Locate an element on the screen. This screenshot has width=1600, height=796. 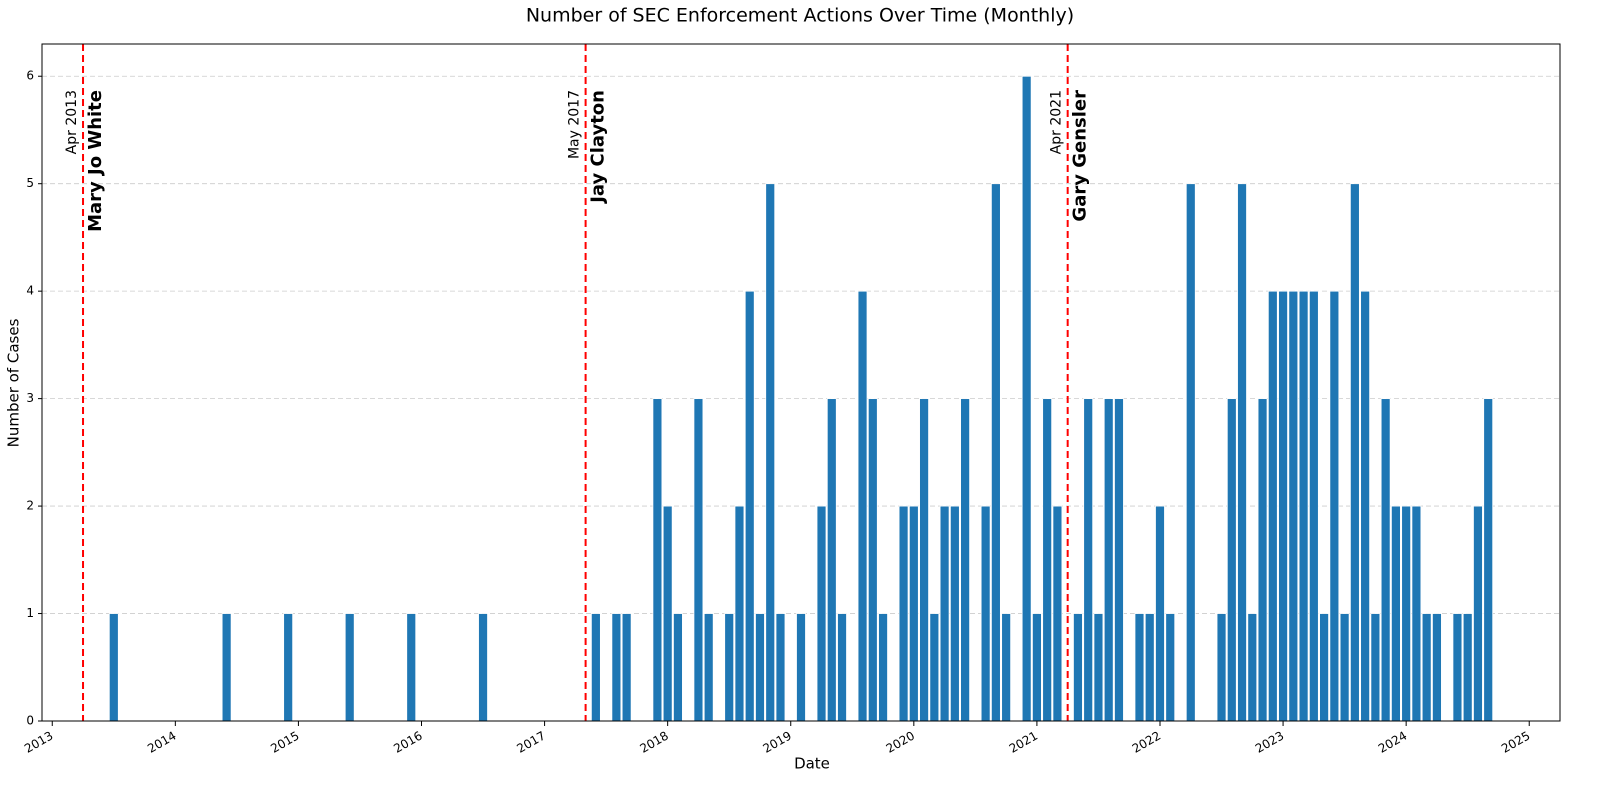
y-tick-label: 5 is located at coordinates (30, 183).